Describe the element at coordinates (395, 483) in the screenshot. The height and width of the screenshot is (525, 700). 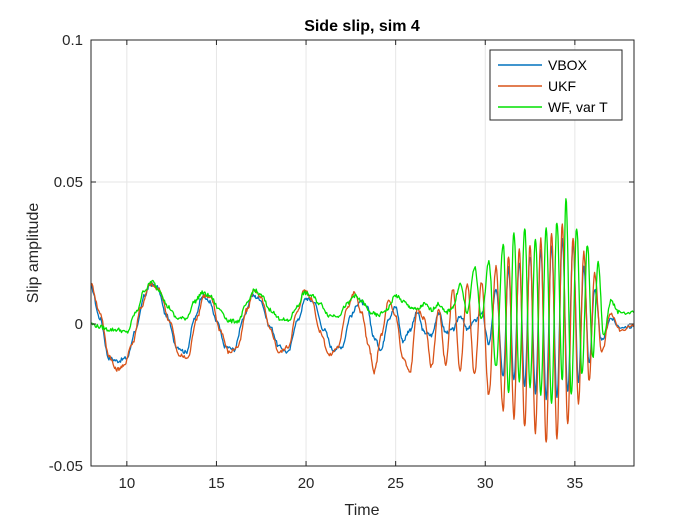
I see `x-tick-label: 25` at that location.